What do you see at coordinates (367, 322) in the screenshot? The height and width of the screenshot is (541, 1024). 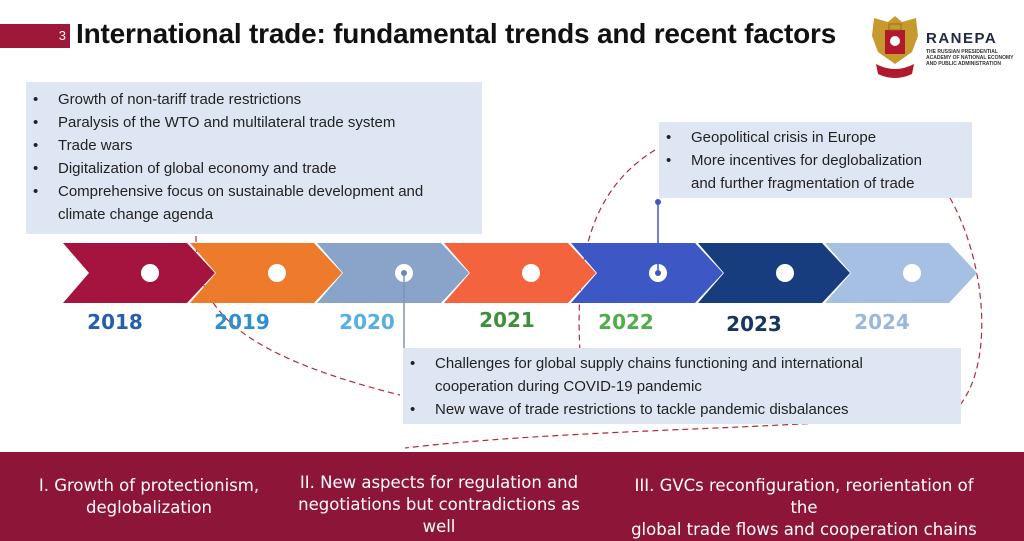 I see `year-label-2020: 2020` at bounding box center [367, 322].